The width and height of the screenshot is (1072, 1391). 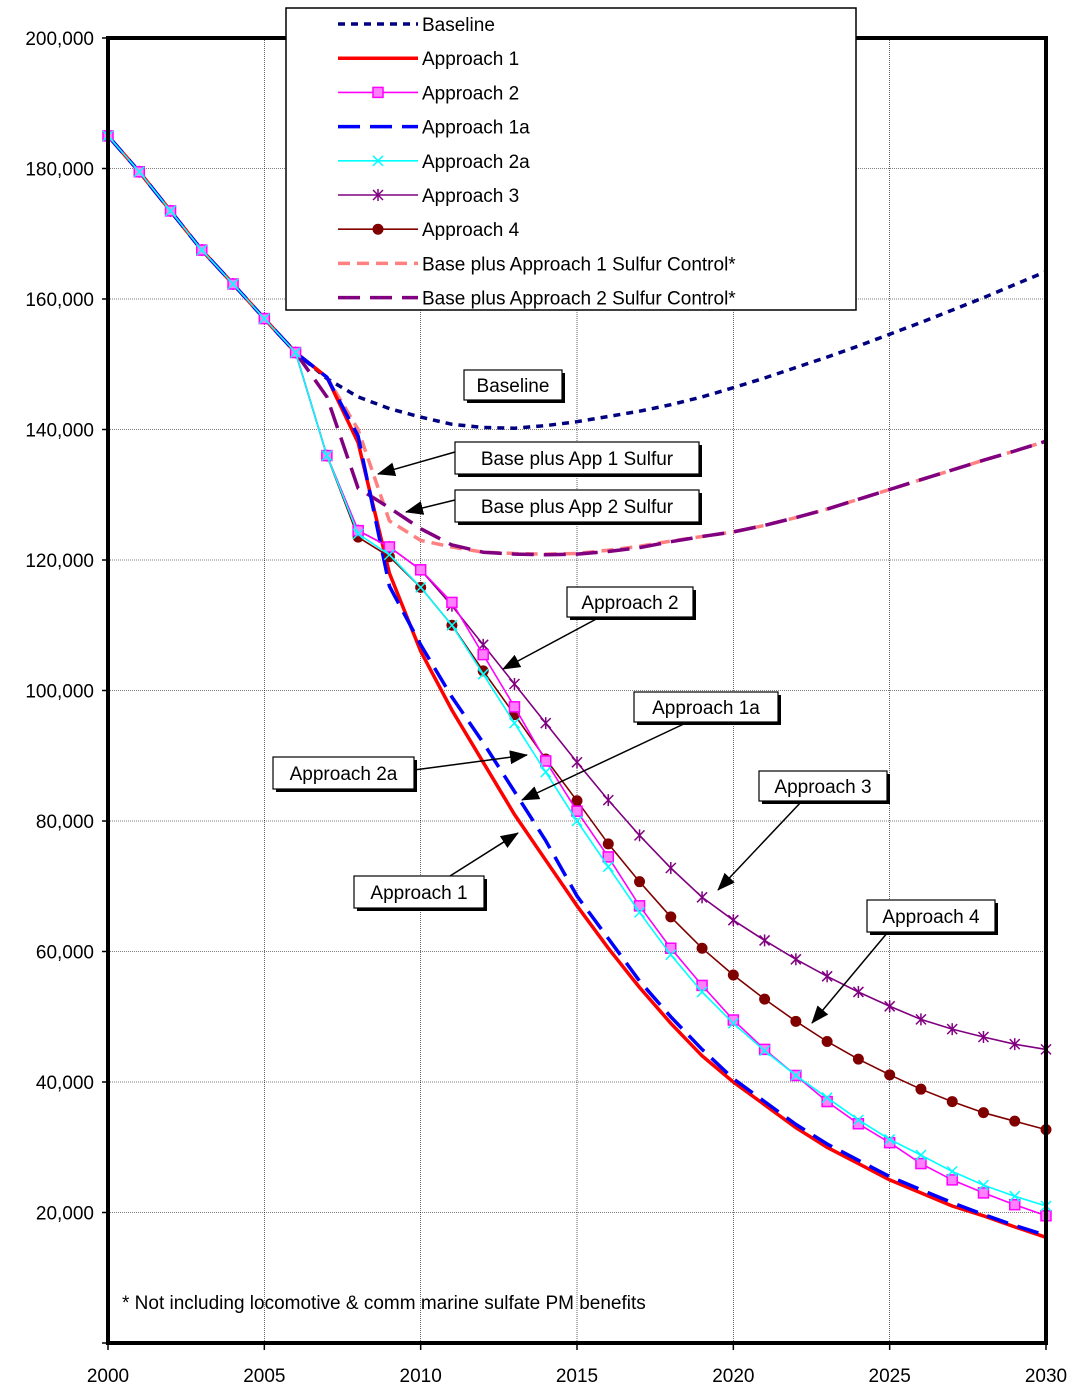 I want to click on legend-entry: Approach 2, so click(x=428, y=93).